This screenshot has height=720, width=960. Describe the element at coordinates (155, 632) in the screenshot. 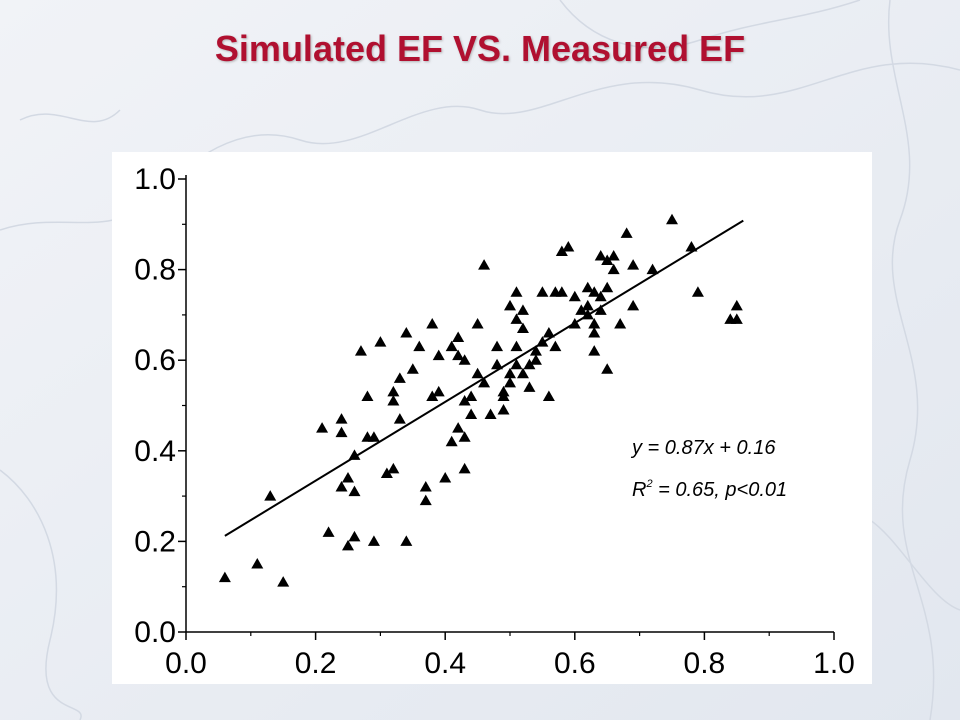

I see `y-tick-label: 0.0` at that location.